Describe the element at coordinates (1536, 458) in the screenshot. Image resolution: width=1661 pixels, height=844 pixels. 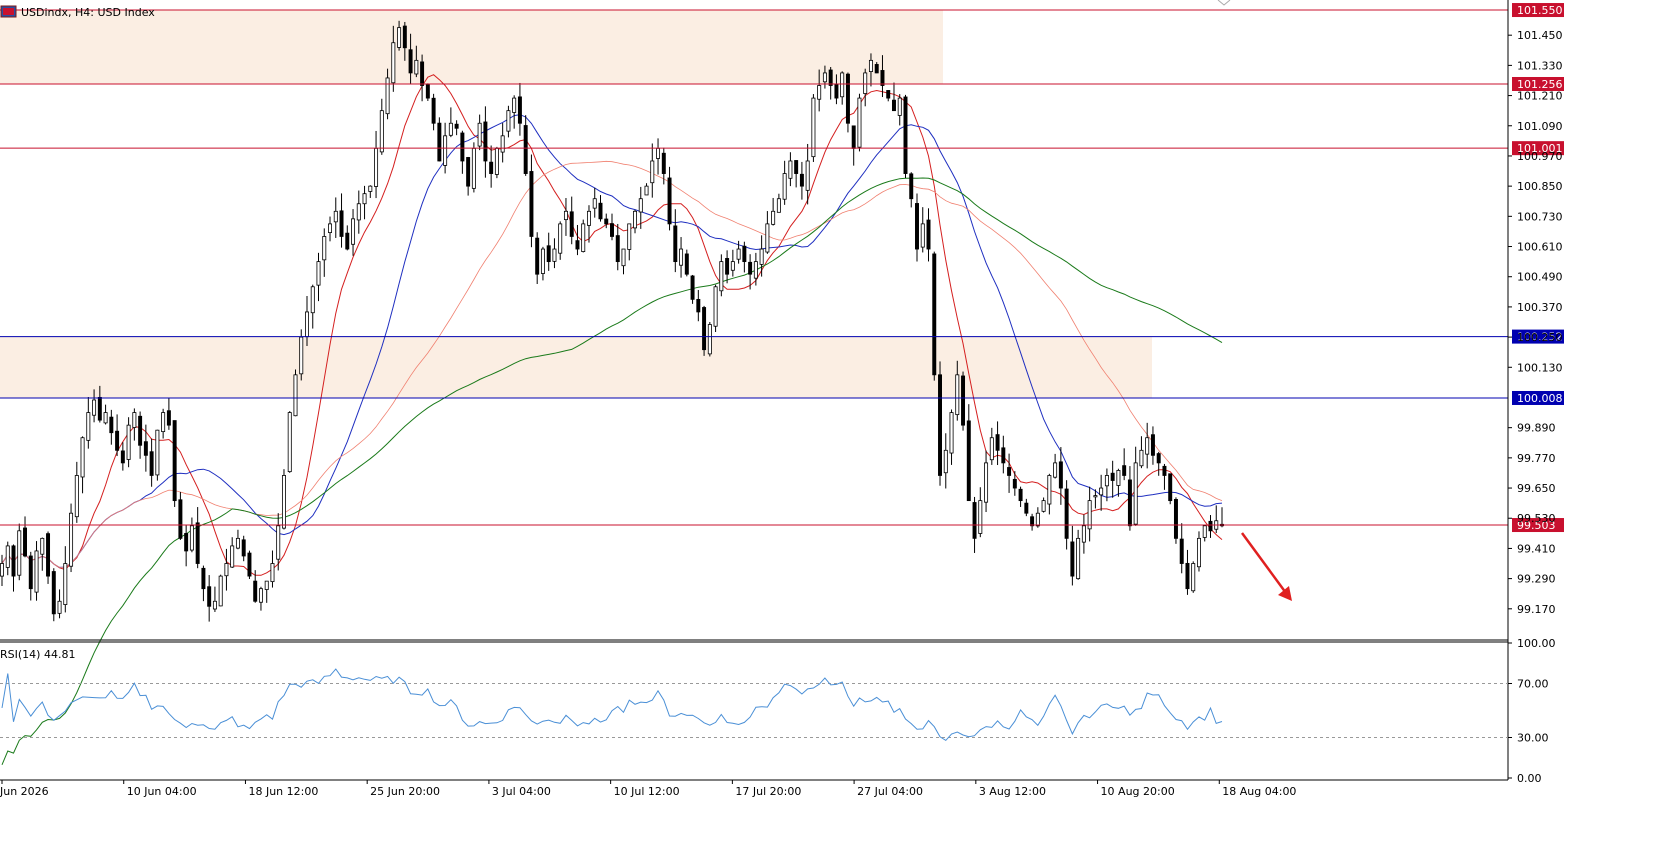
I see `price-tick-label: 99.770` at that location.